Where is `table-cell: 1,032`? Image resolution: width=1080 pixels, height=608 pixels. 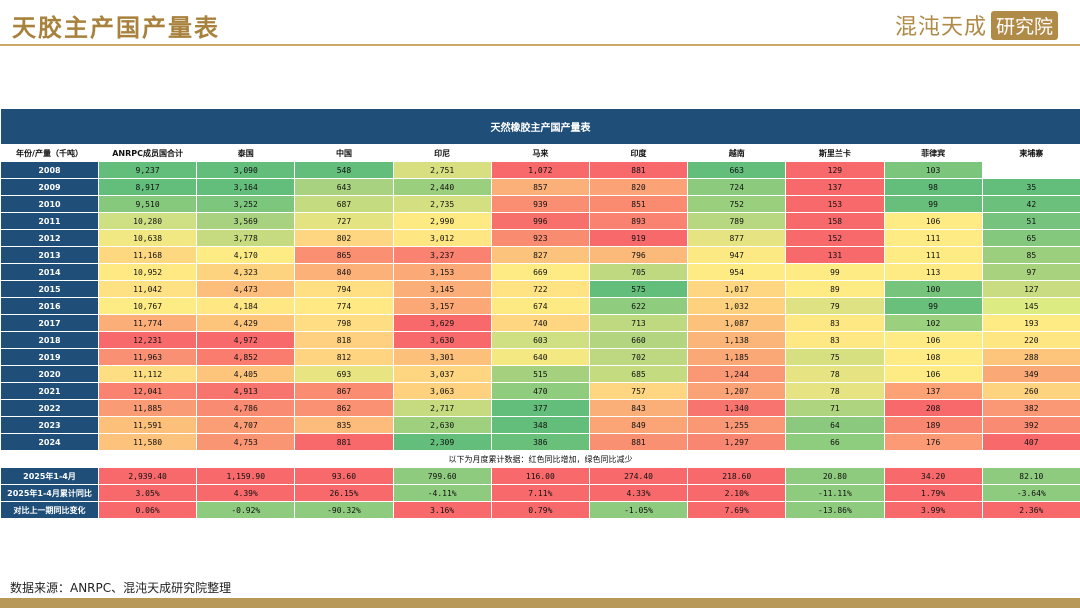 table-cell: 1,032 is located at coordinates (737, 306).